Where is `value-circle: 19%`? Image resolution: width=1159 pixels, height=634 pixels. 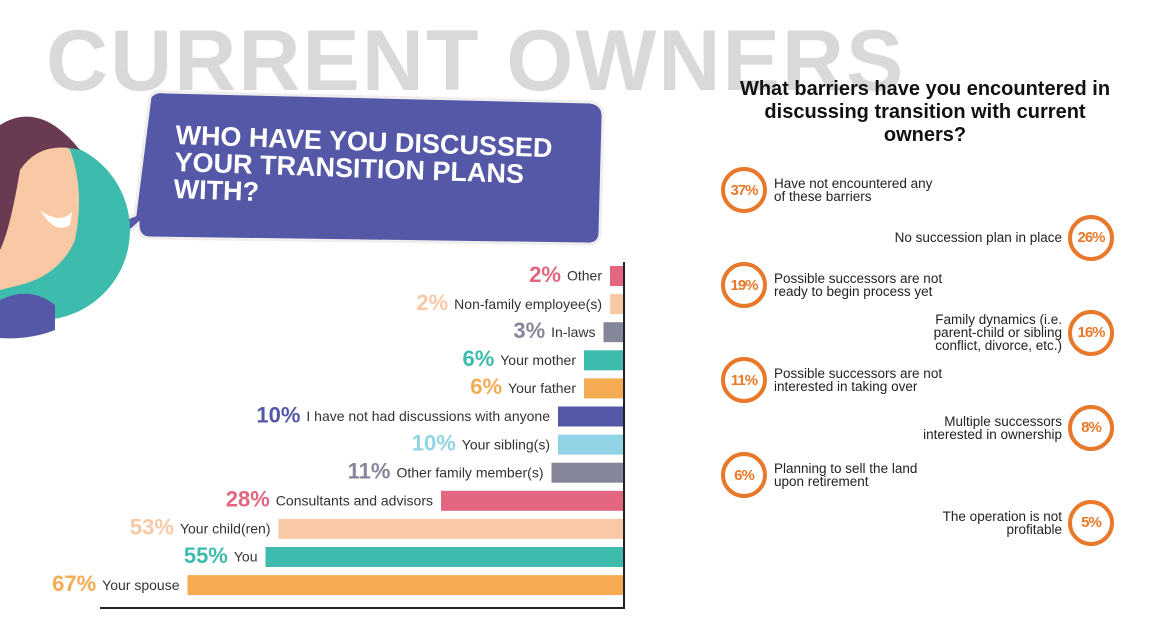 value-circle: 19% is located at coordinates (744, 285).